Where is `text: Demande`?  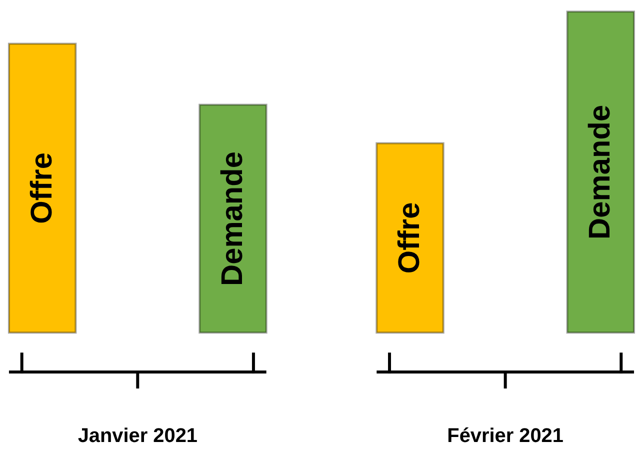 text: Demande is located at coordinates (600, 172).